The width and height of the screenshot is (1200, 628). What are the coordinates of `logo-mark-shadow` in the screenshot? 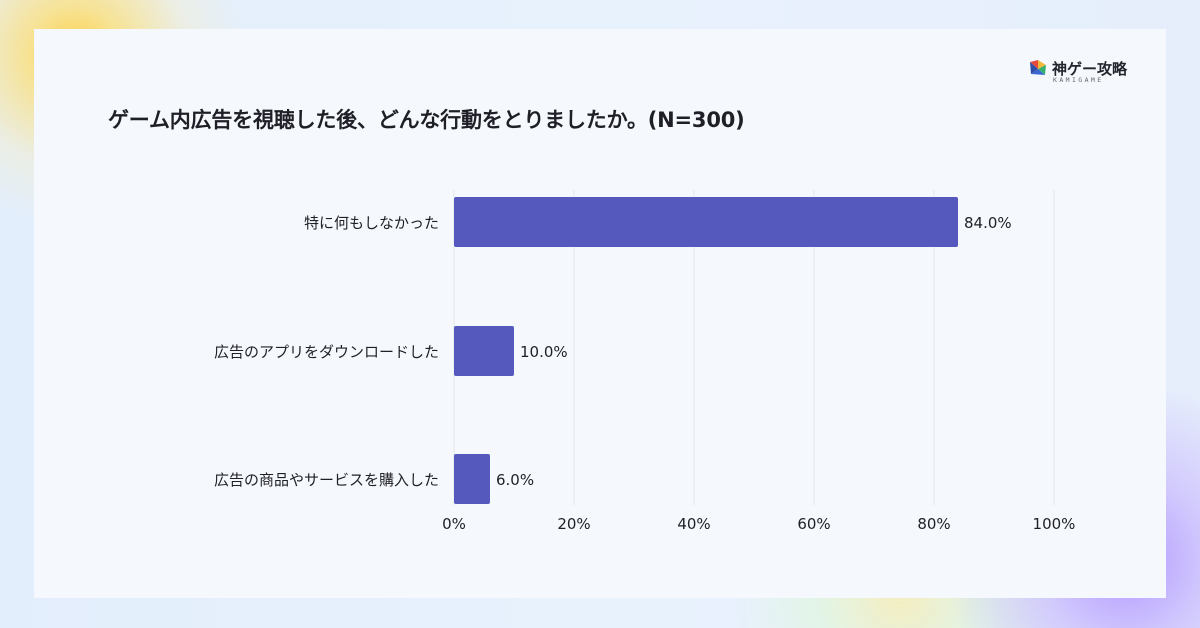 It's located at (1034, 68).